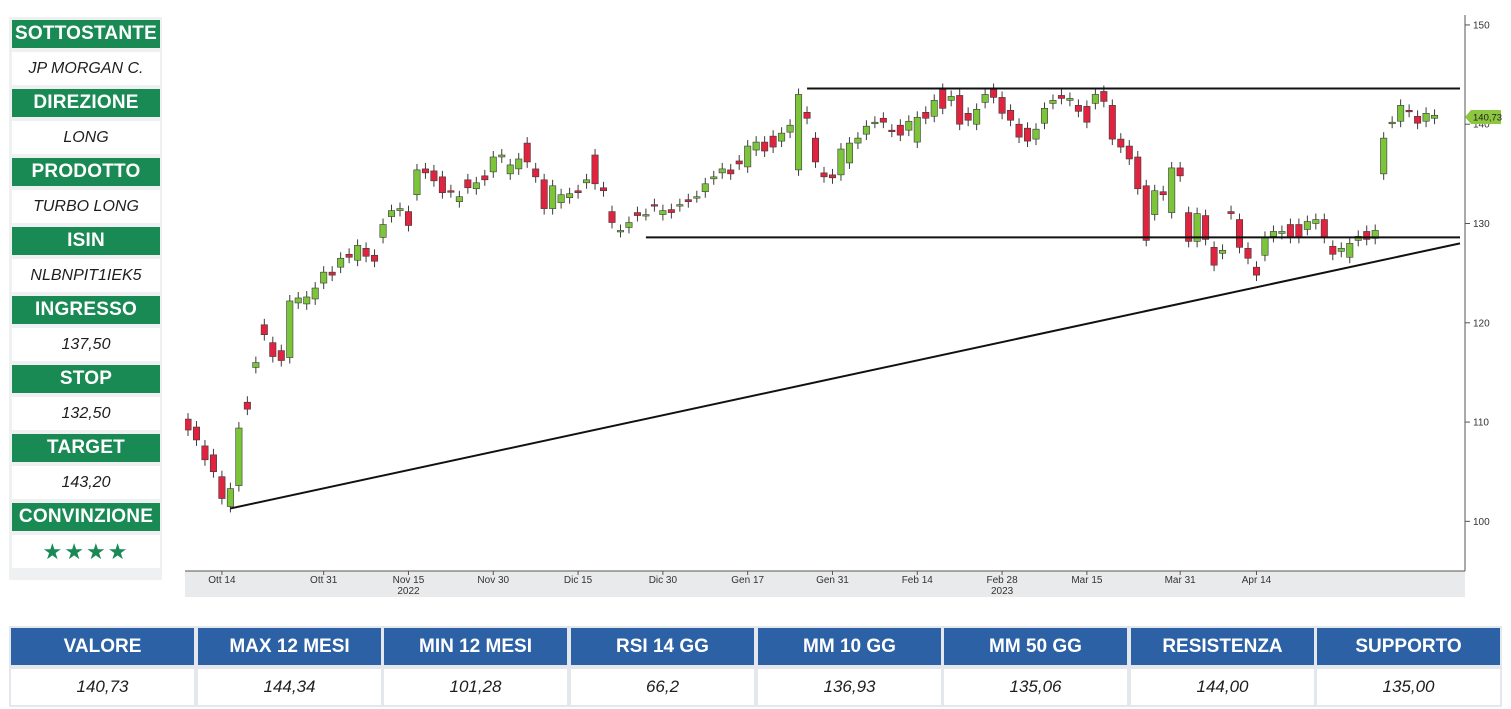 The height and width of the screenshot is (709, 1511). What do you see at coordinates (1487, 117) in the screenshot?
I see `last-price-label: 140,73` at bounding box center [1487, 117].